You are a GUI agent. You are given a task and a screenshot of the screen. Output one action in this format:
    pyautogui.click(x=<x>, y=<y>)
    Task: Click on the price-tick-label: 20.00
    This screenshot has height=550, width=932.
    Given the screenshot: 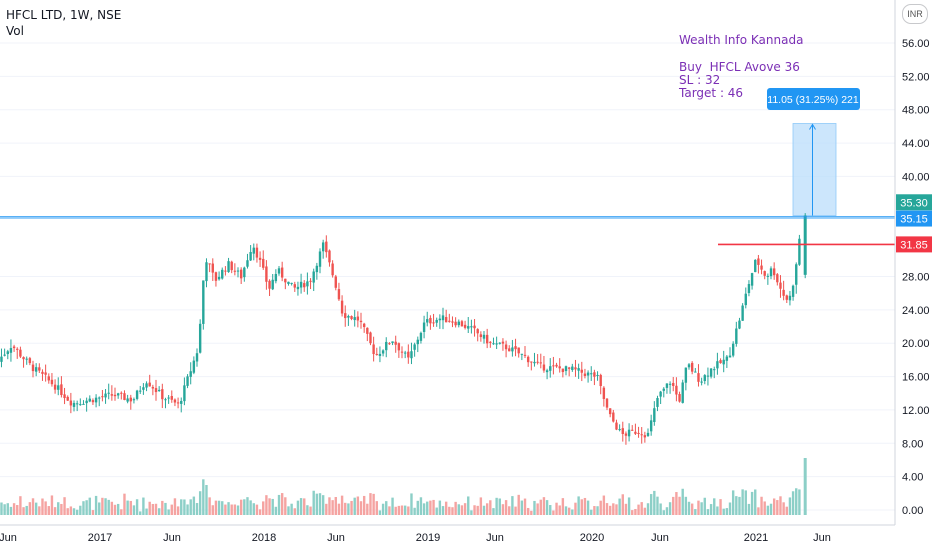 What is the action you would take?
    pyautogui.click(x=916, y=344)
    